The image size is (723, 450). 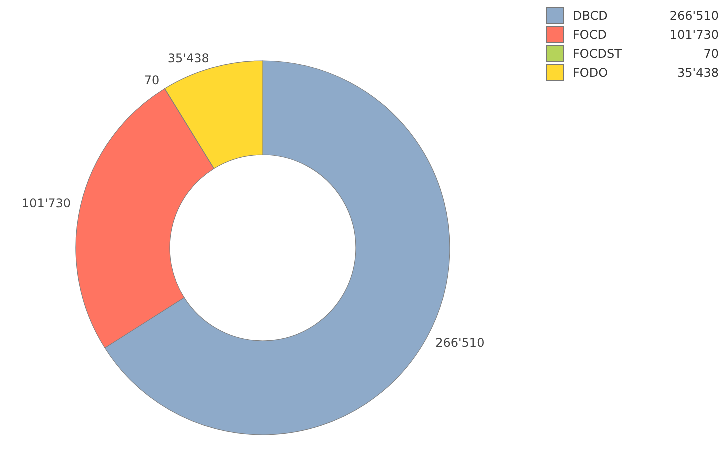 What do you see at coordinates (694, 15) in the screenshot?
I see `text: 266'510` at bounding box center [694, 15].